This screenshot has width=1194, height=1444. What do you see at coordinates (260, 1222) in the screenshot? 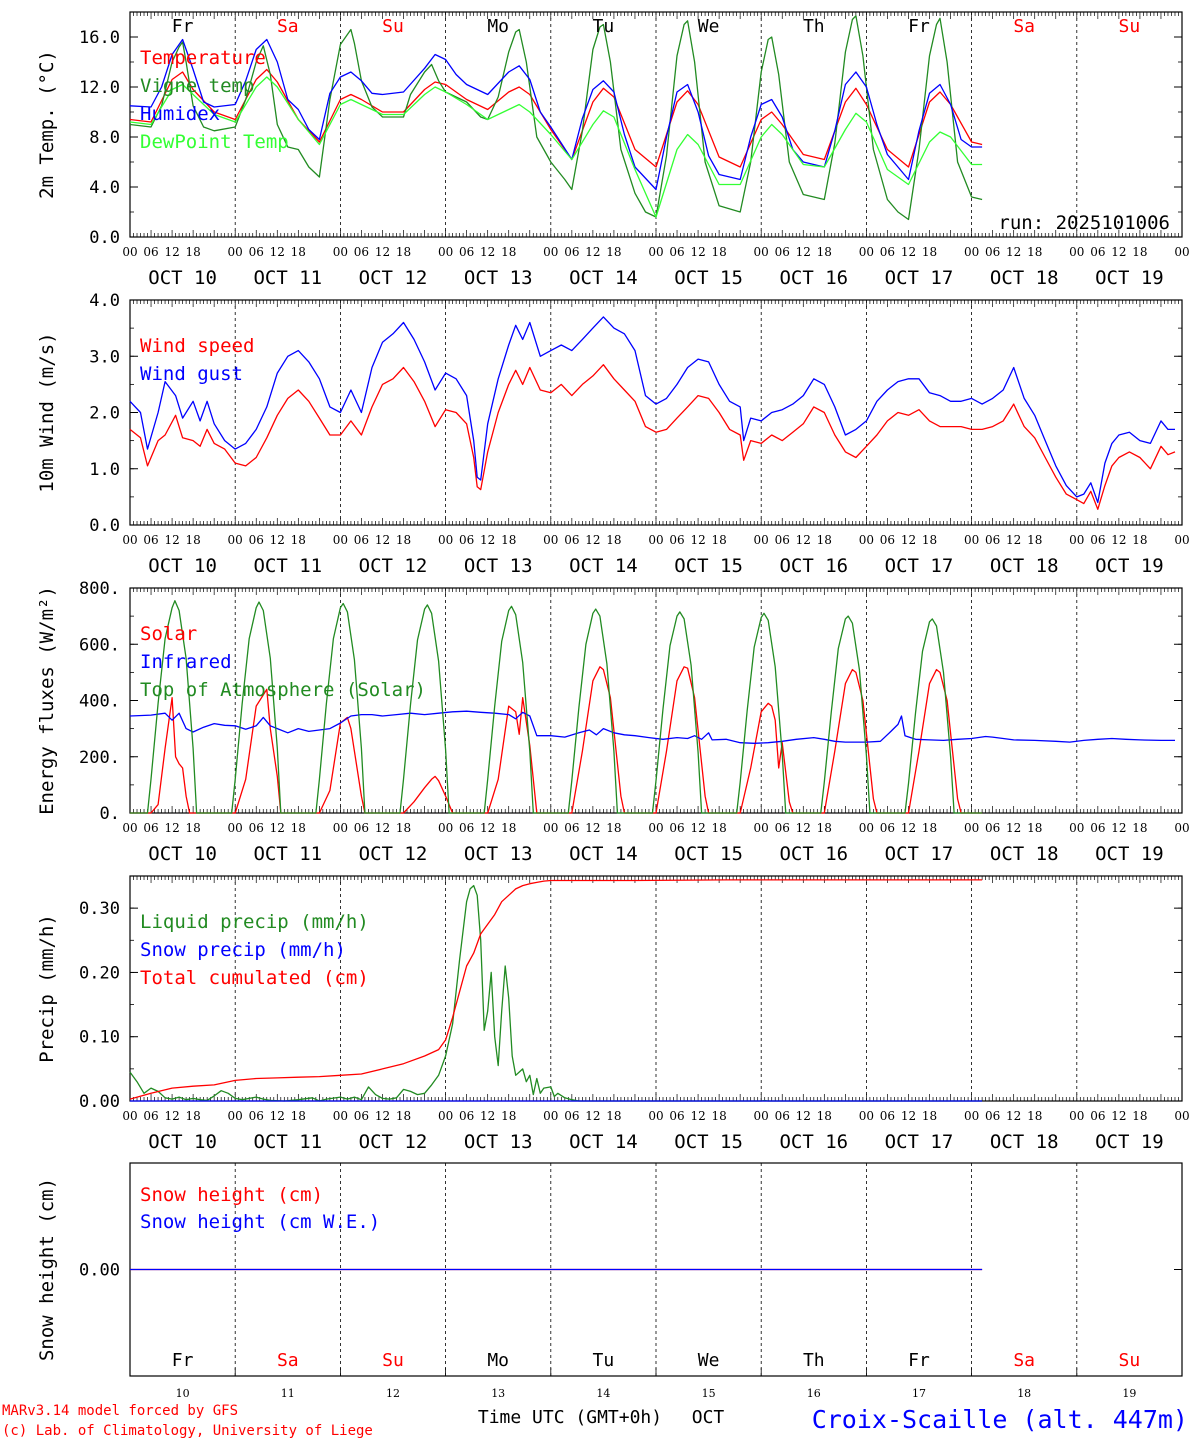
I see `legend-entry: Snow height (cm W.E.)` at bounding box center [260, 1222].